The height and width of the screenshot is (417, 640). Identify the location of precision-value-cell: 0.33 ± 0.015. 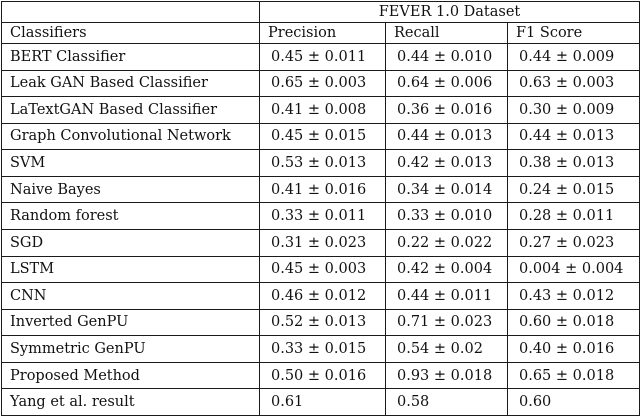
(322, 349).